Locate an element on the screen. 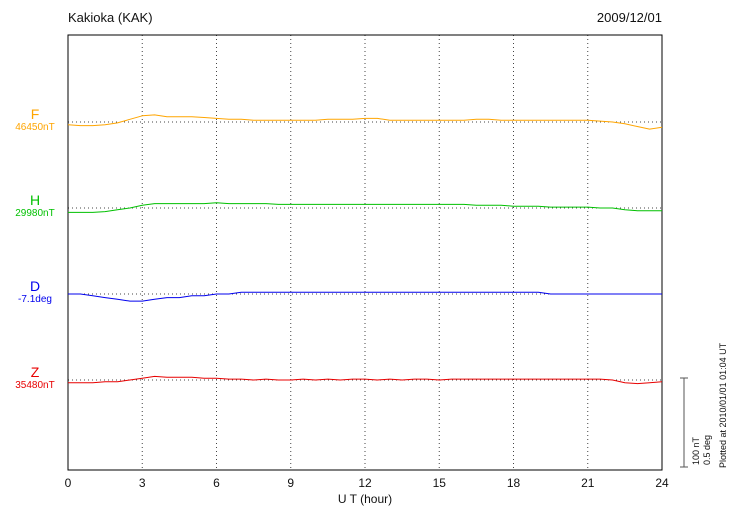 Image resolution: width=730 pixels, height=520 pixels. svg-text: 3 is located at coordinates (142, 483).